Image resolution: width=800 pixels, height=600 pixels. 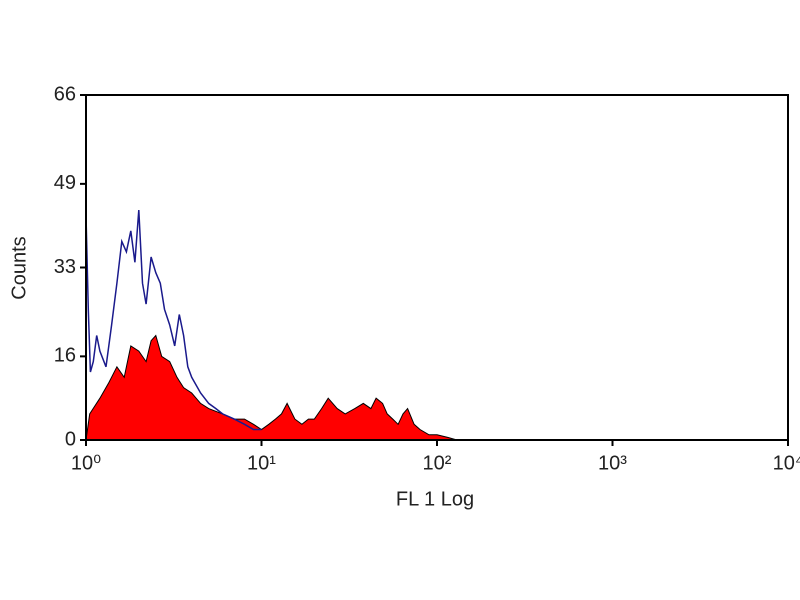 What do you see at coordinates (437, 463) in the screenshot?
I see `x-tick-label: 10²` at bounding box center [437, 463].